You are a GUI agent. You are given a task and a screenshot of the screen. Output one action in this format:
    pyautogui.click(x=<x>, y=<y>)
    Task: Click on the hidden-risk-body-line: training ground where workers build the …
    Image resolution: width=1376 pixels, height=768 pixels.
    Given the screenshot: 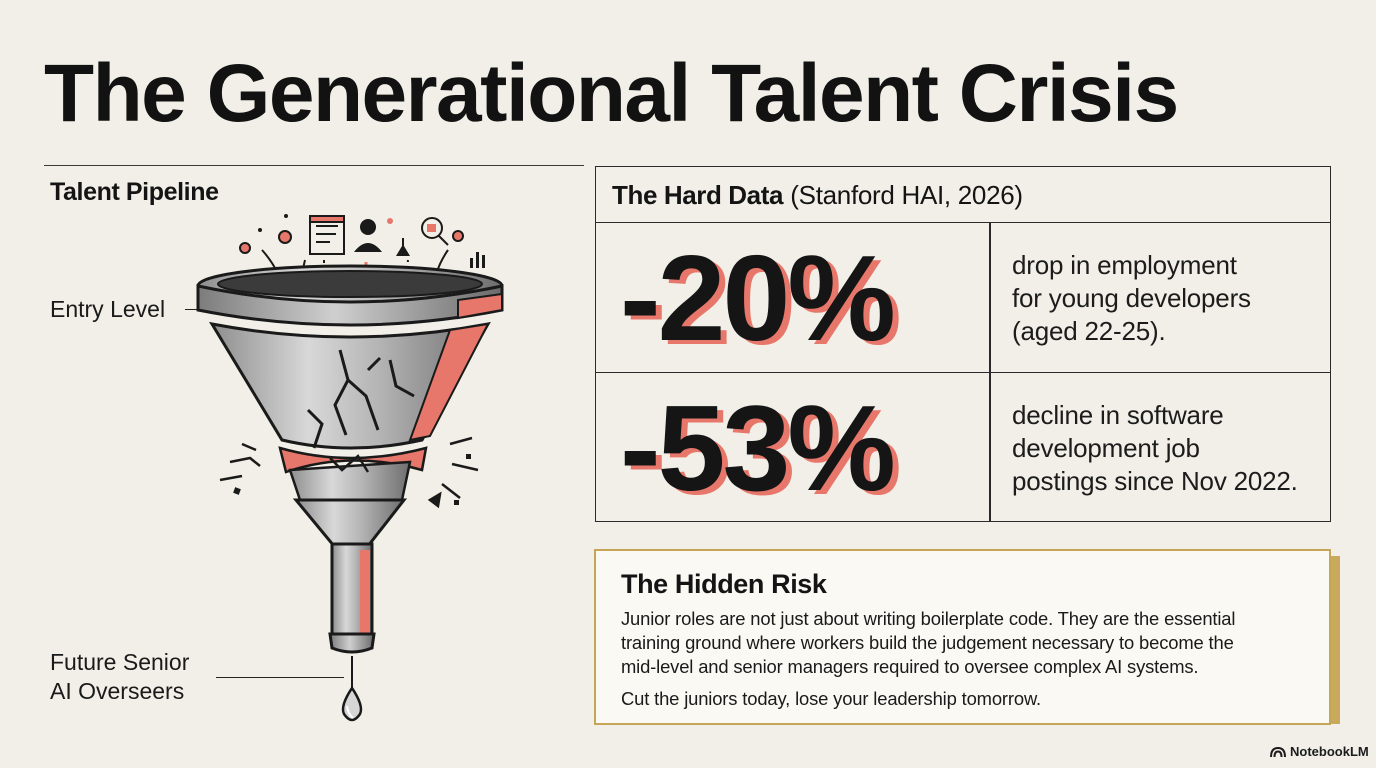 What is the action you would take?
    pyautogui.click(x=927, y=642)
    